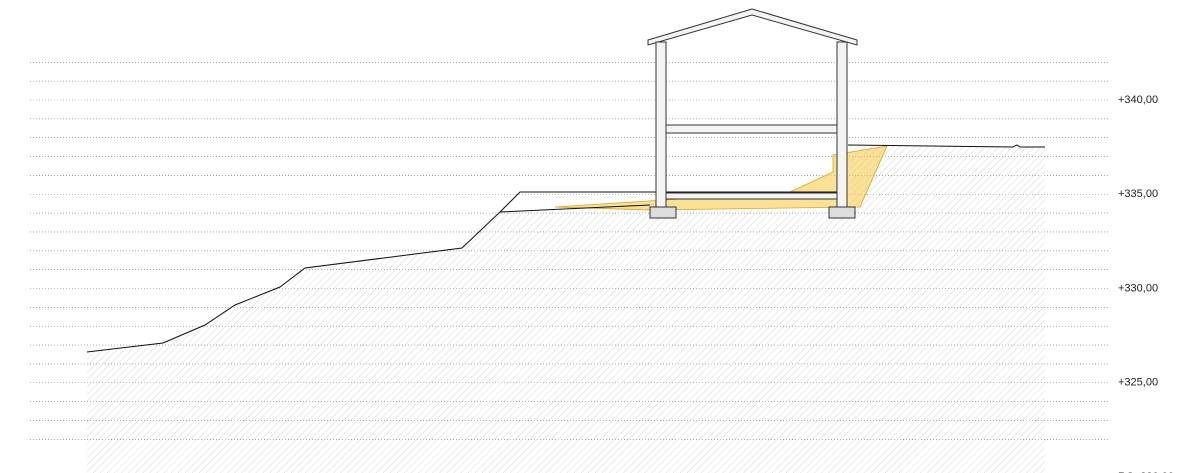 The image size is (1192, 473). I want to click on ground-slab, so click(751, 196).